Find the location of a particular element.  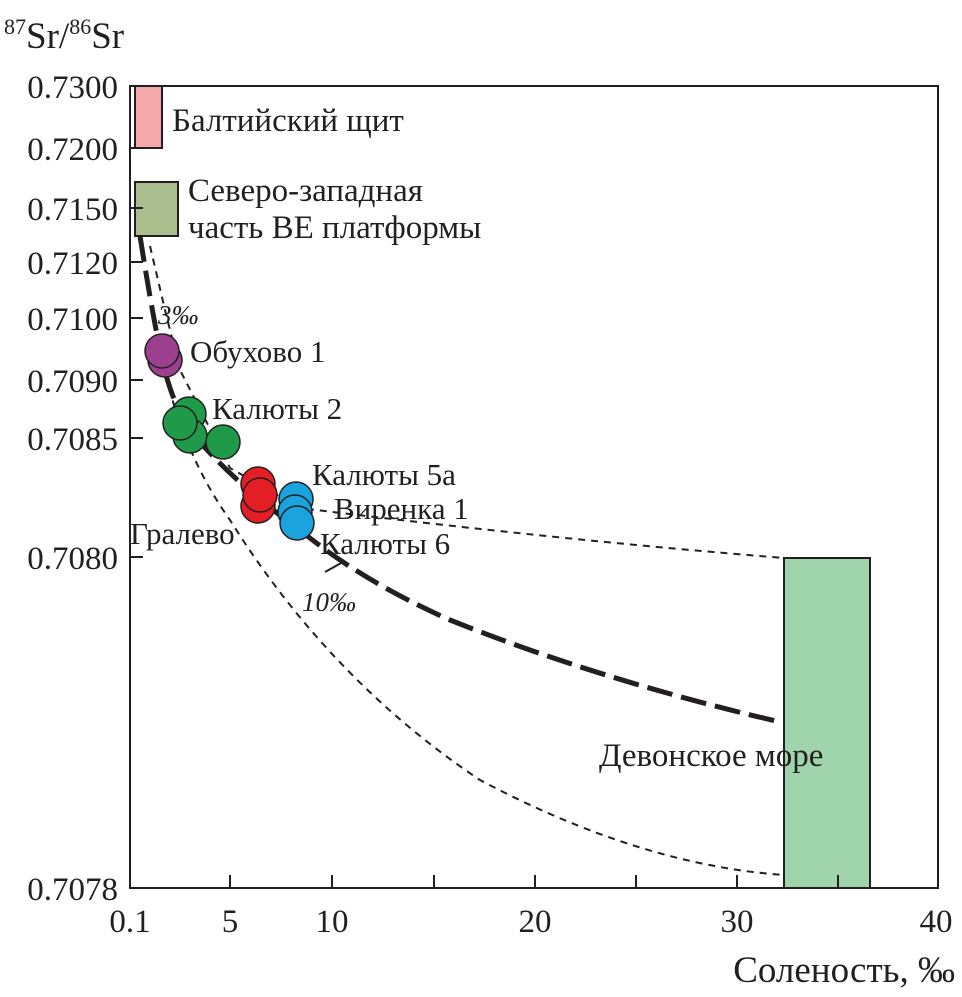

x-axis-ticks is located at coordinates (534, 881).